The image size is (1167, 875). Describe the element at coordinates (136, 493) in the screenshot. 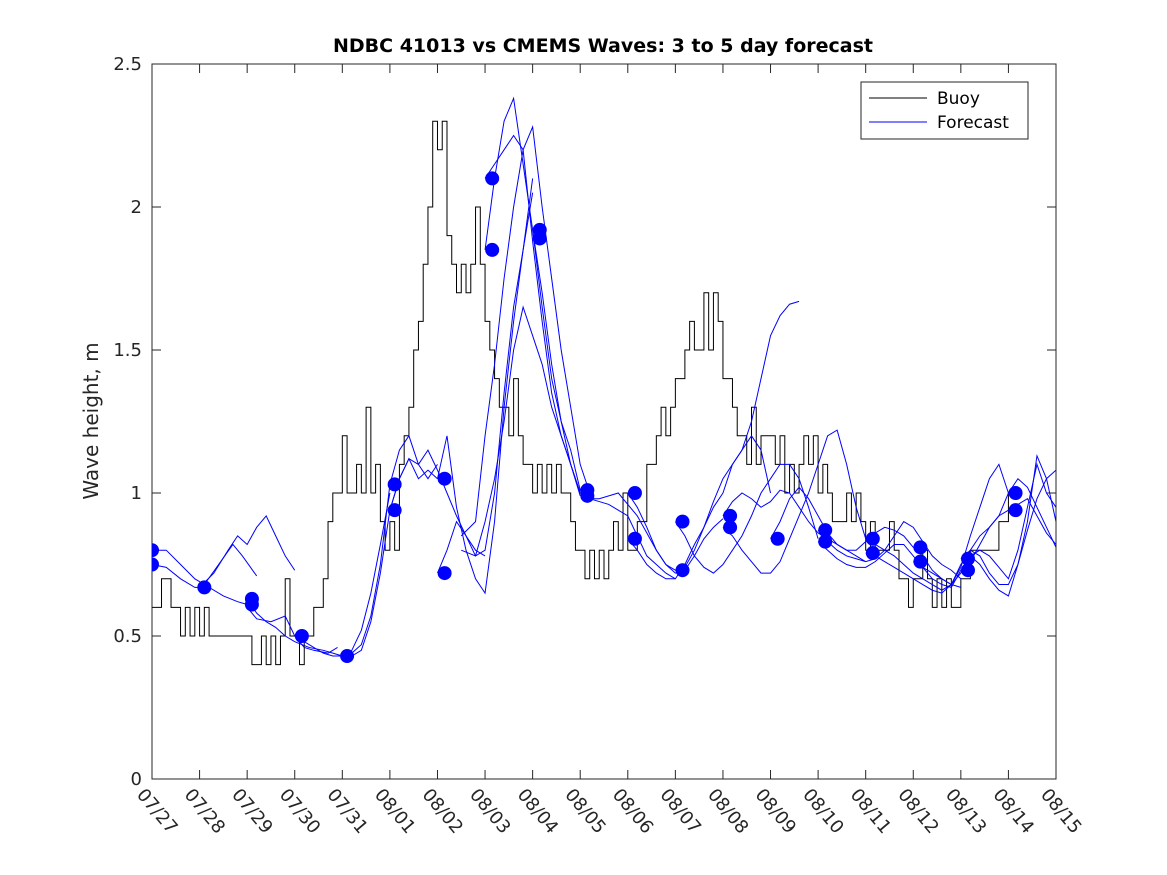

I see `y-tick-label: 1` at that location.